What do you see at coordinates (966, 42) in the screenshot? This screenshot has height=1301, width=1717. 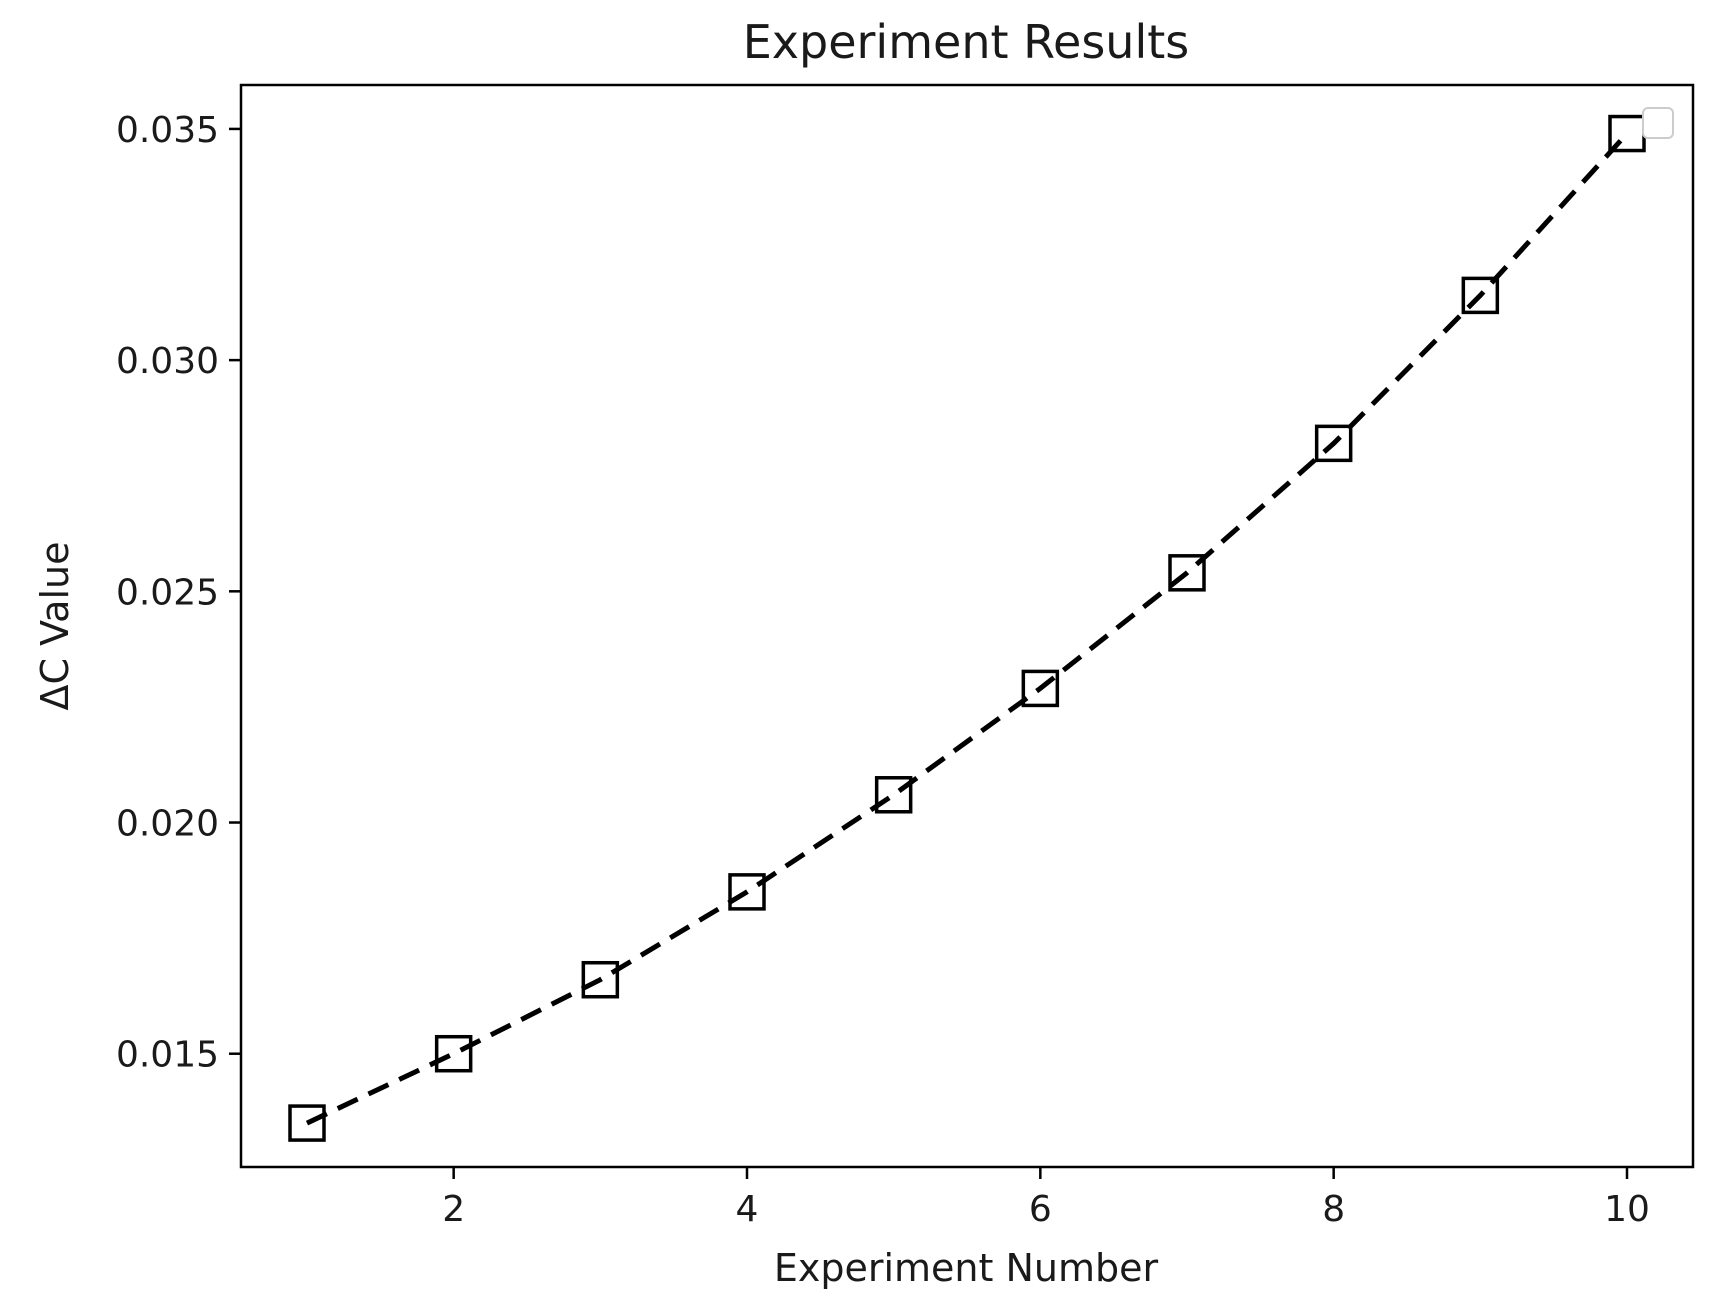 I see `chart-title: Experiment Results` at bounding box center [966, 42].